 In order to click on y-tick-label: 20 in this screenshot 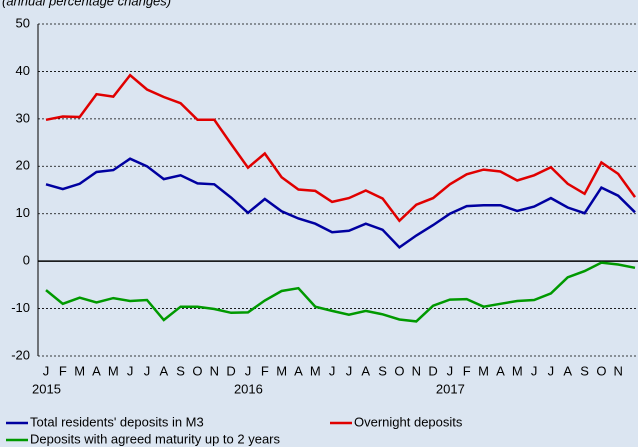, I will do `click(23, 165)`.